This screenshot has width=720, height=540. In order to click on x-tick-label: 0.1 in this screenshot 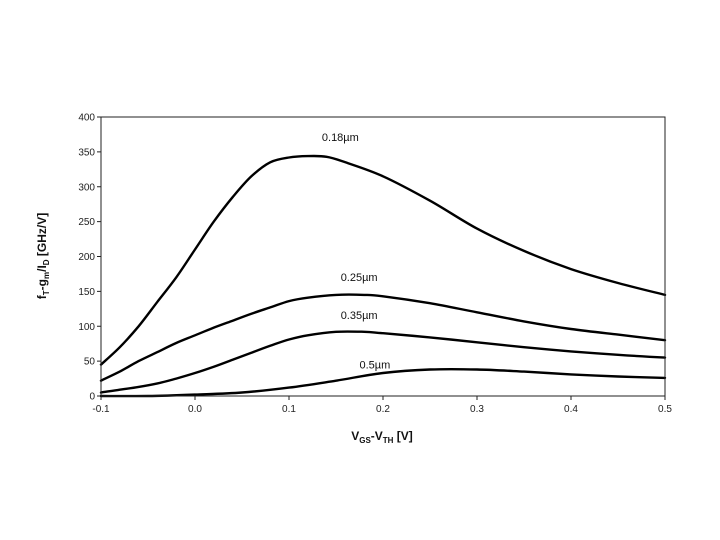, I will do `click(289, 409)`.